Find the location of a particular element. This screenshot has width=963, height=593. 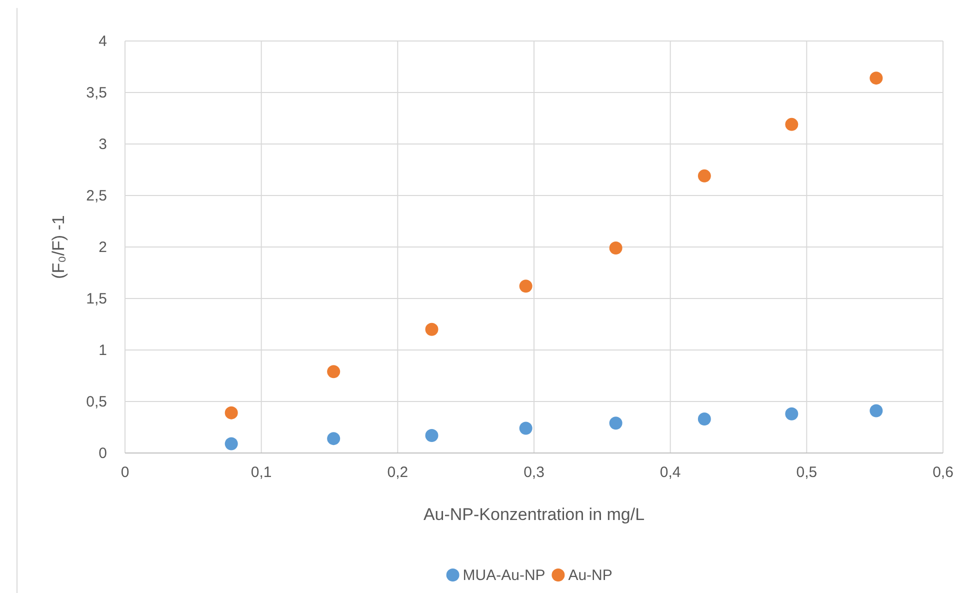

x-tick-label: 0,6 is located at coordinates (943, 472).